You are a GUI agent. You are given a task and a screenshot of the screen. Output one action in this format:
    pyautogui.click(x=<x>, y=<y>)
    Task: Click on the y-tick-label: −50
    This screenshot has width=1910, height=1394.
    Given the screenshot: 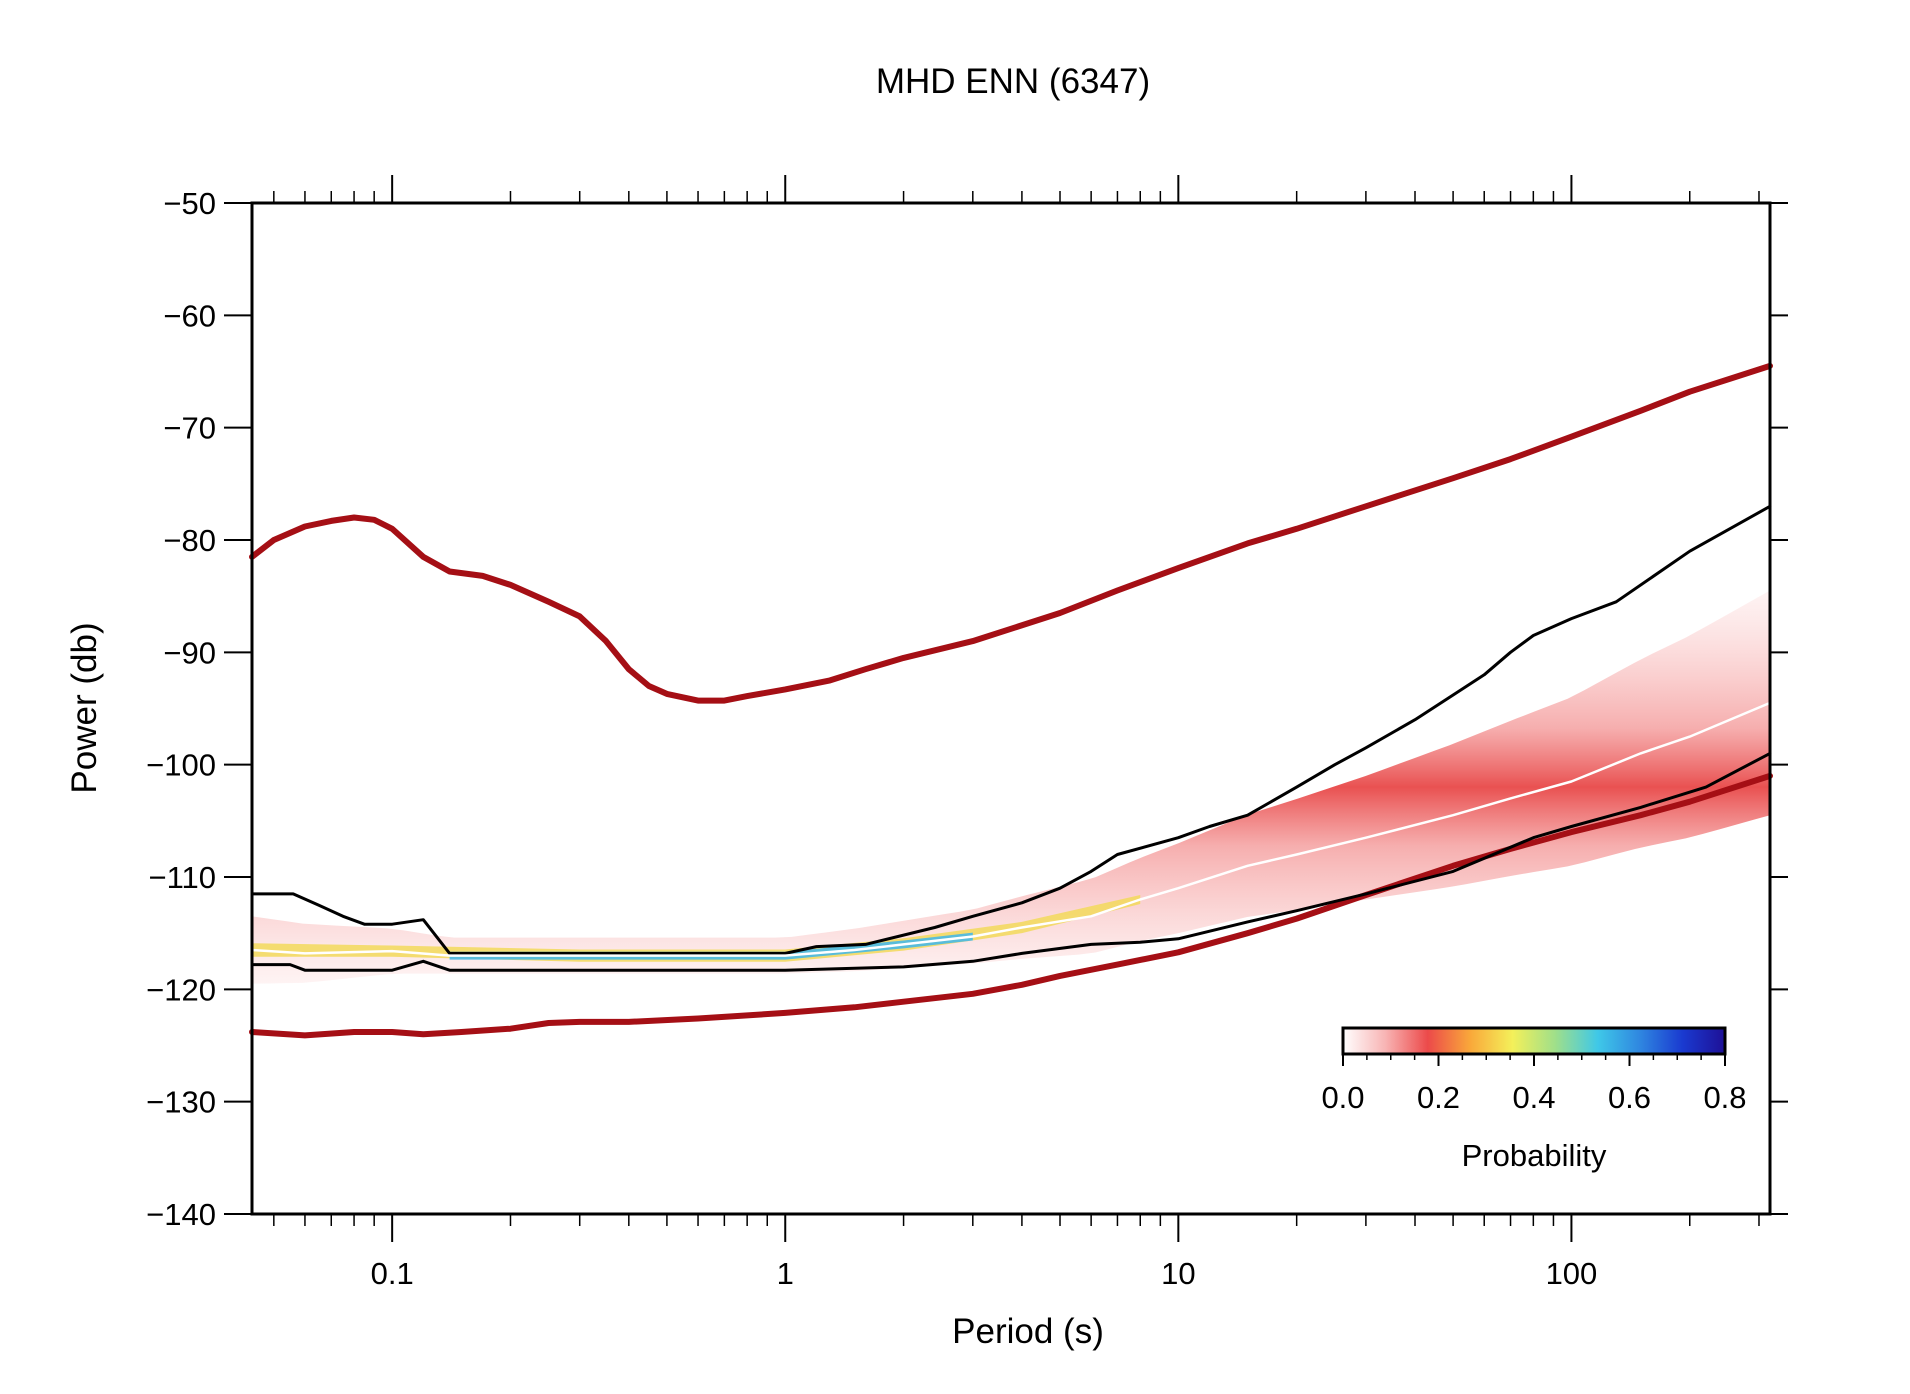 What is the action you would take?
    pyautogui.click(x=189, y=203)
    